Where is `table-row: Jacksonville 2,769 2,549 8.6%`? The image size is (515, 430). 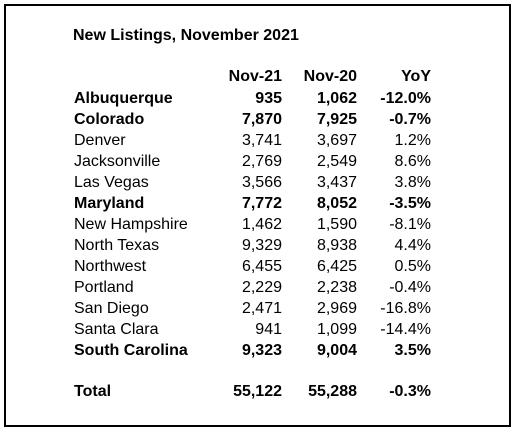 table-row: Jacksonville 2,769 2,549 8.6% is located at coordinates (257, 163).